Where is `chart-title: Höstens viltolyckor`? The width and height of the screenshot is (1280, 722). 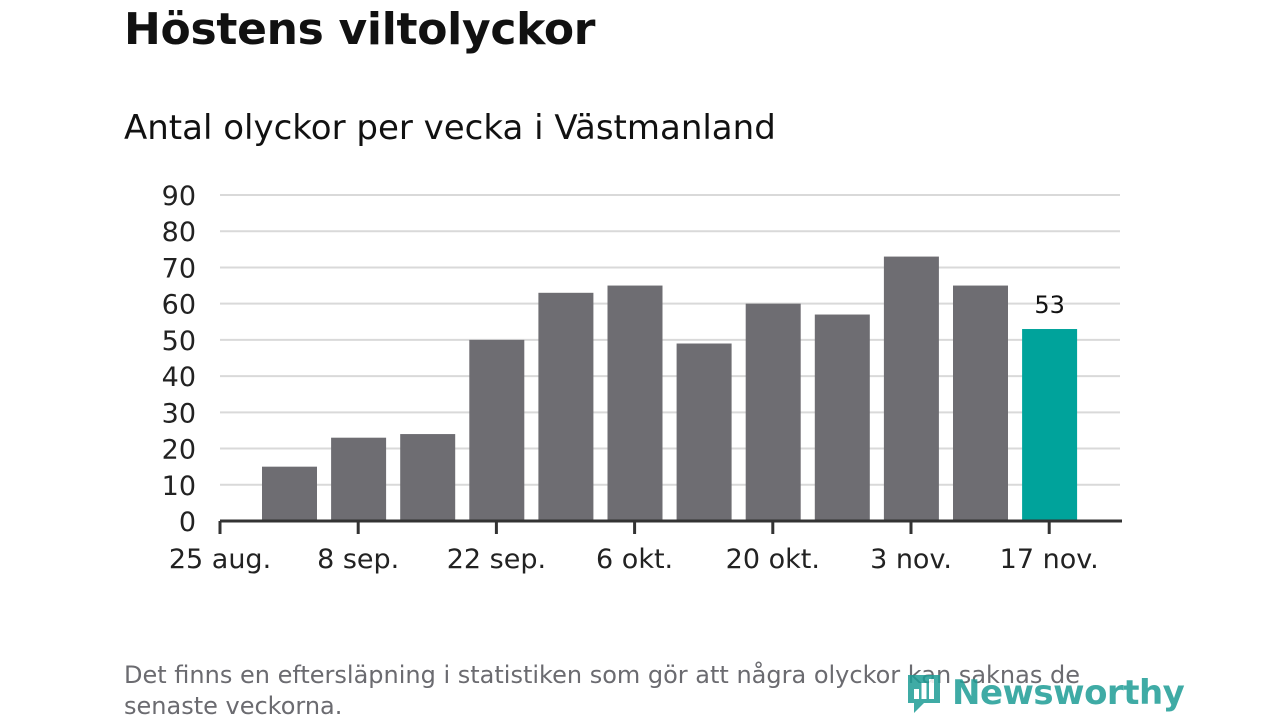
chart-title: Höstens viltolyckor is located at coordinates (360, 29).